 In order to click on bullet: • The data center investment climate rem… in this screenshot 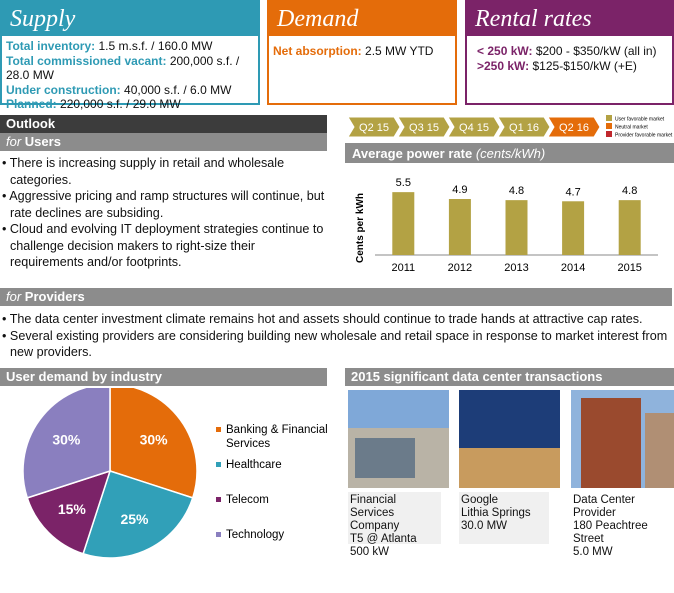, I will do `click(322, 319)`.